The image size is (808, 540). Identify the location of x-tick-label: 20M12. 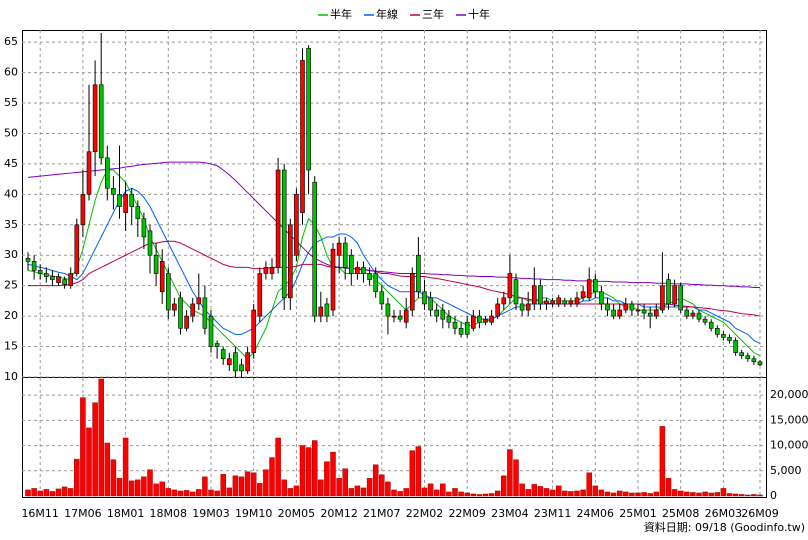
(339, 513).